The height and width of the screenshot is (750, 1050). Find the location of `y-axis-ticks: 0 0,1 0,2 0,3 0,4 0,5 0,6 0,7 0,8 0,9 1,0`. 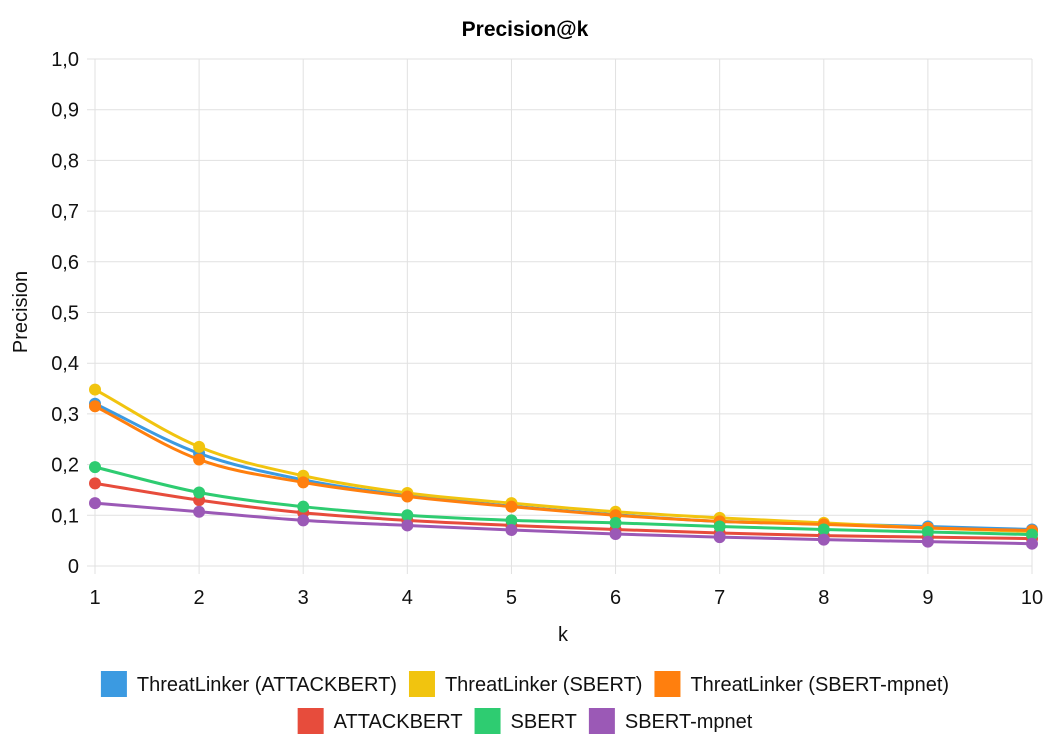

y-axis-ticks: 0 0,1 0,2 0,3 0,4 0,5 0,6 0,7 0,8 0,9 1,0 is located at coordinates (65, 313).